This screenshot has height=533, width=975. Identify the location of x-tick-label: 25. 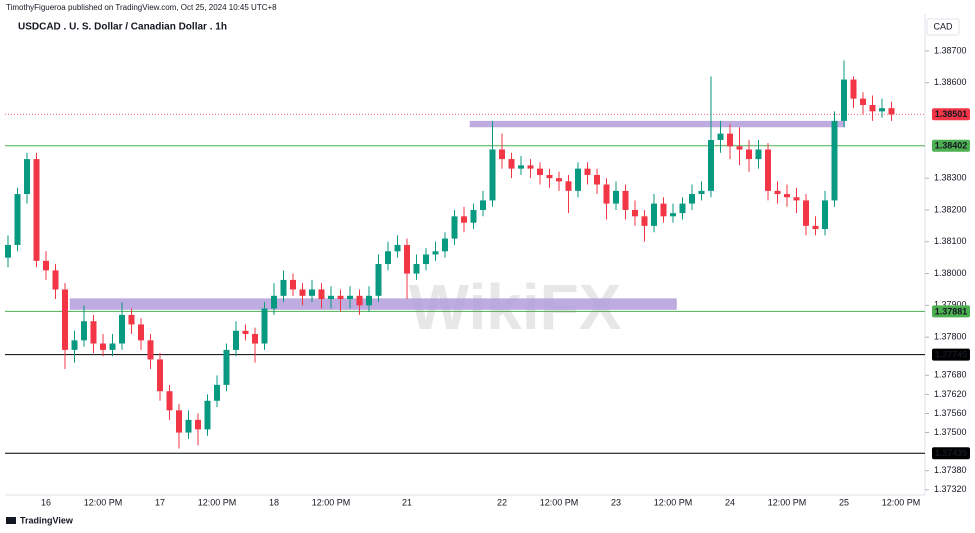
(844, 502).